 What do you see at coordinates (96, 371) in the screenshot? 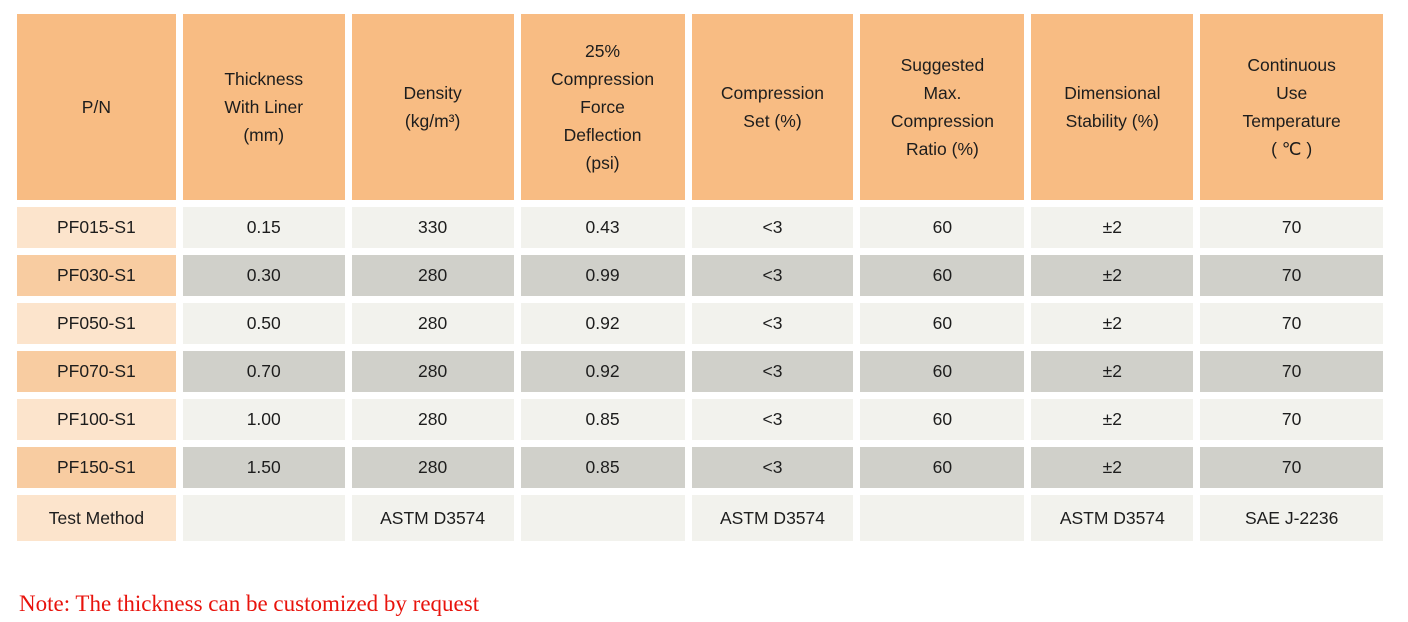
I see `row-header-cell: PF070-S1` at bounding box center [96, 371].